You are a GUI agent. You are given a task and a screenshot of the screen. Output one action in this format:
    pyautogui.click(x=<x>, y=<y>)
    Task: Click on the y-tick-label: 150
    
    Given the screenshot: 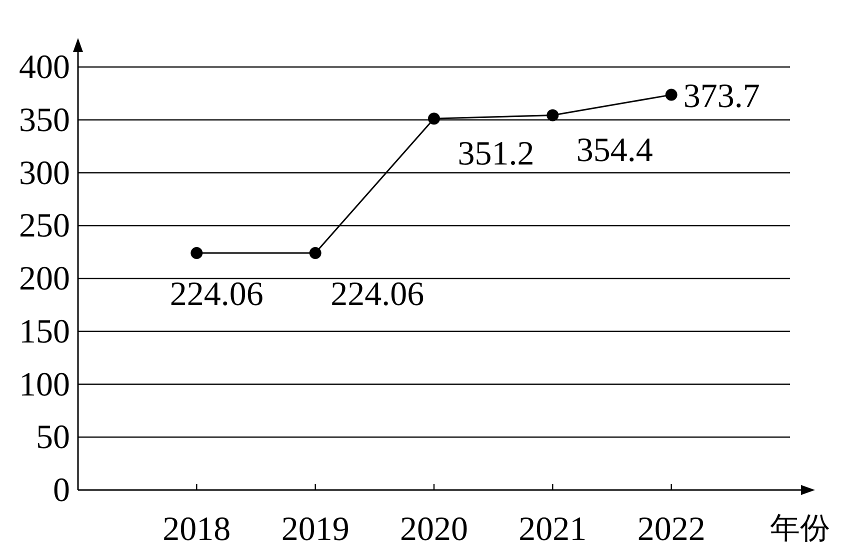 What is the action you would take?
    pyautogui.click(x=44, y=331)
    